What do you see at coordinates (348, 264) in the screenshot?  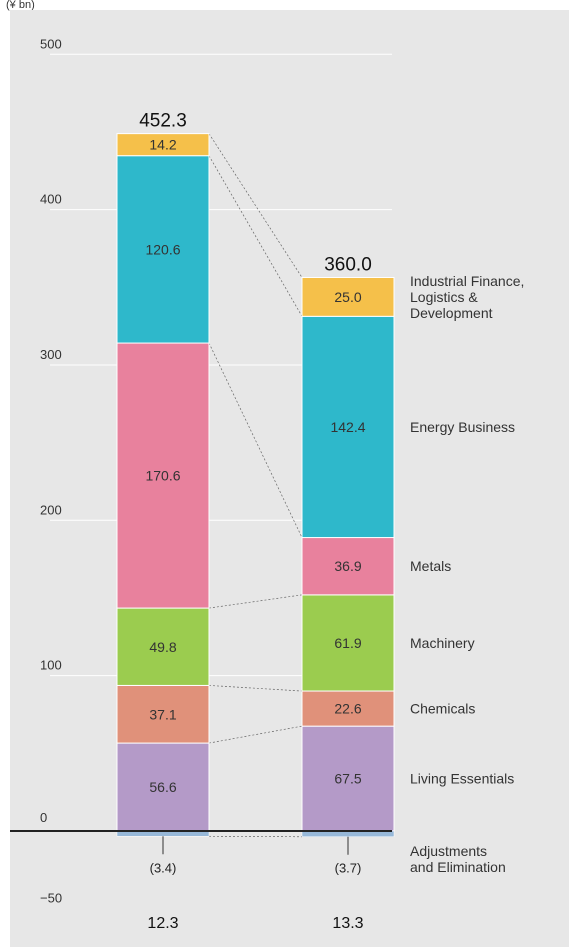 I see `total-label: 360.0` at bounding box center [348, 264].